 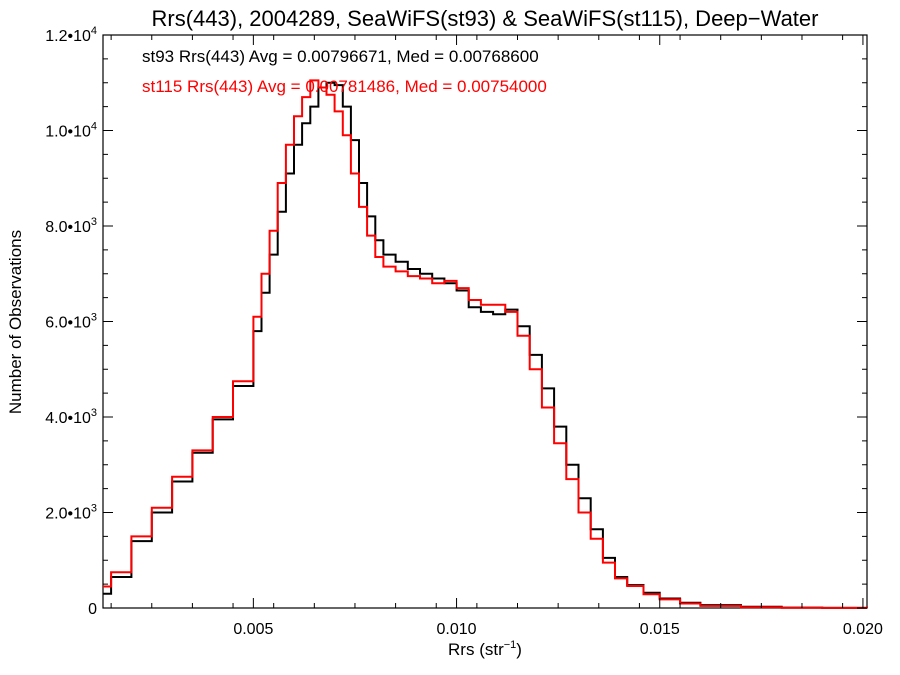 What do you see at coordinates (71, 131) in the screenshot?
I see `y-tick-label: 1.0•104` at bounding box center [71, 131].